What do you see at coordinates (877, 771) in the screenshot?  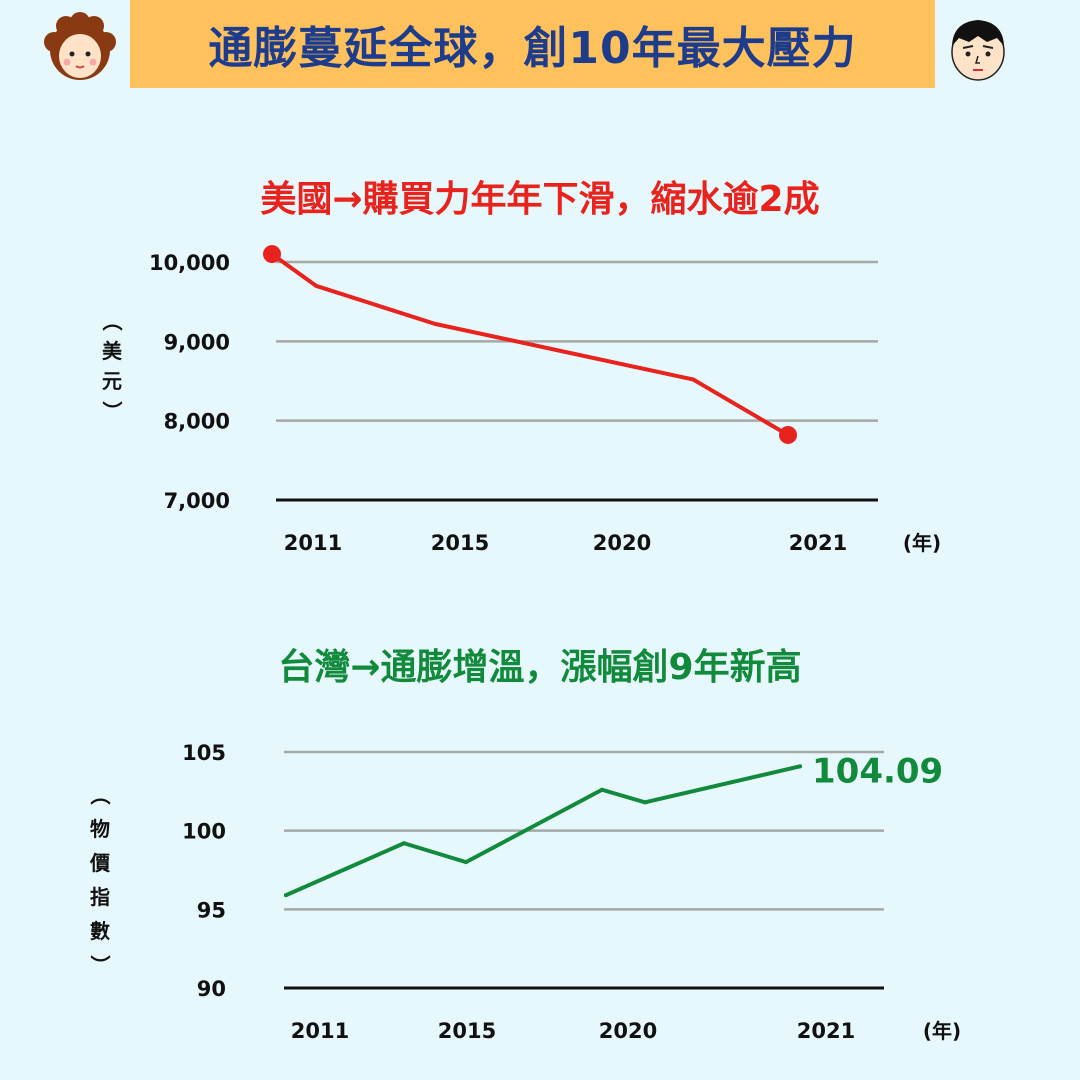 I see `end-value-label: 104.09` at bounding box center [877, 771].